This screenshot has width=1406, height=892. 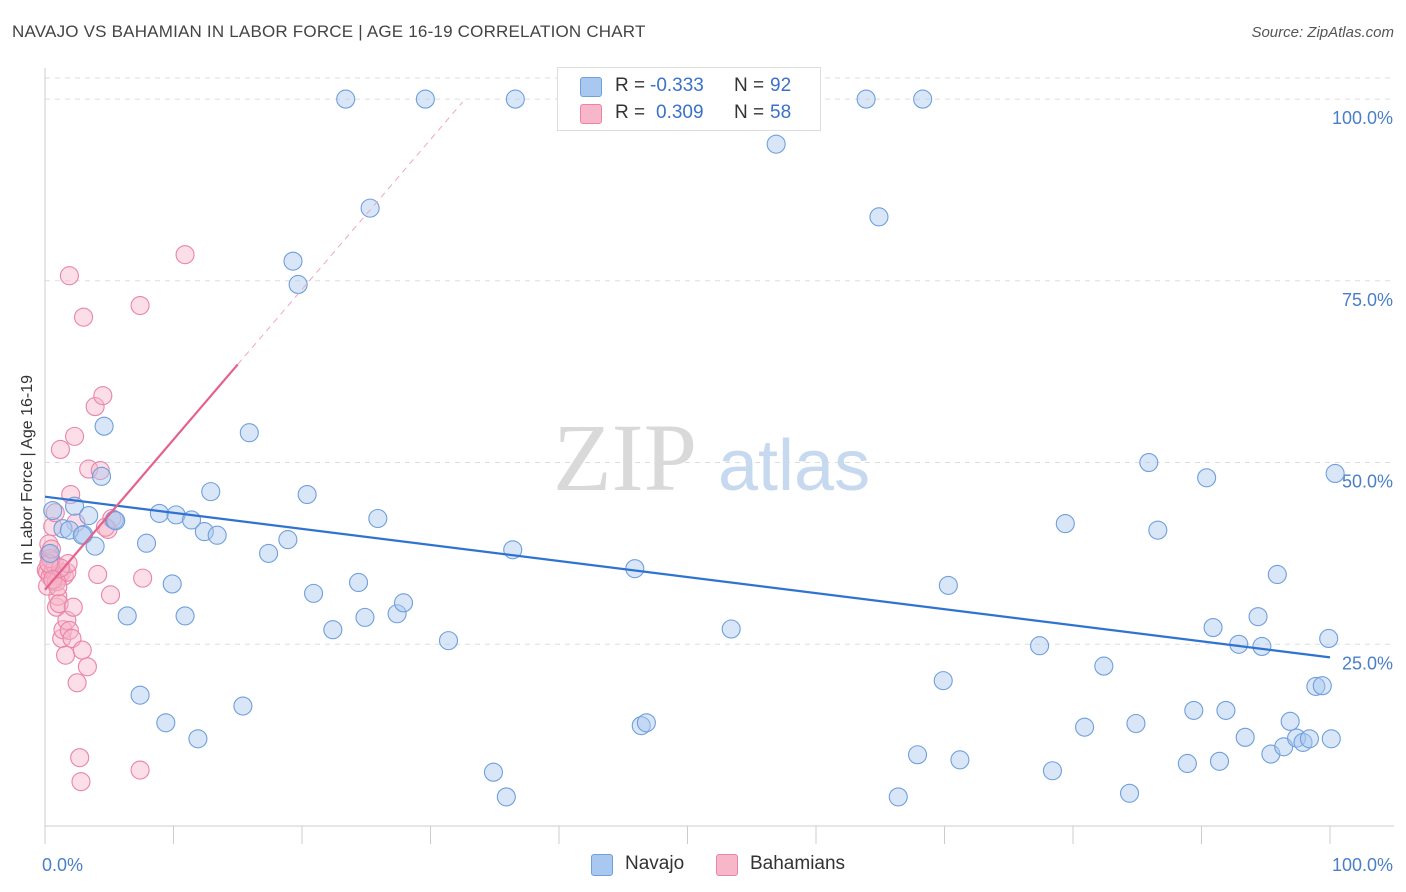 What do you see at coordinates (62, 865) in the screenshot?
I see `x-tick-label-min: 0.0%` at bounding box center [62, 865].